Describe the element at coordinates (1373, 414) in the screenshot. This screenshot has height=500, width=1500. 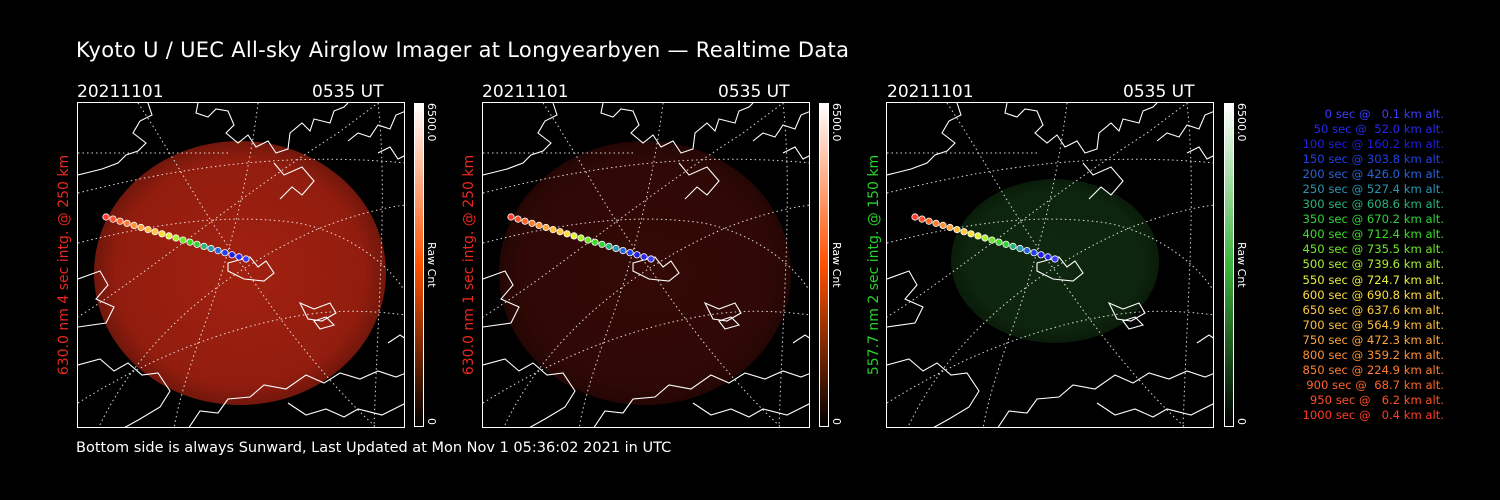
I see `legend-item: 1000 sec @ 0.4 km alt.` at that location.